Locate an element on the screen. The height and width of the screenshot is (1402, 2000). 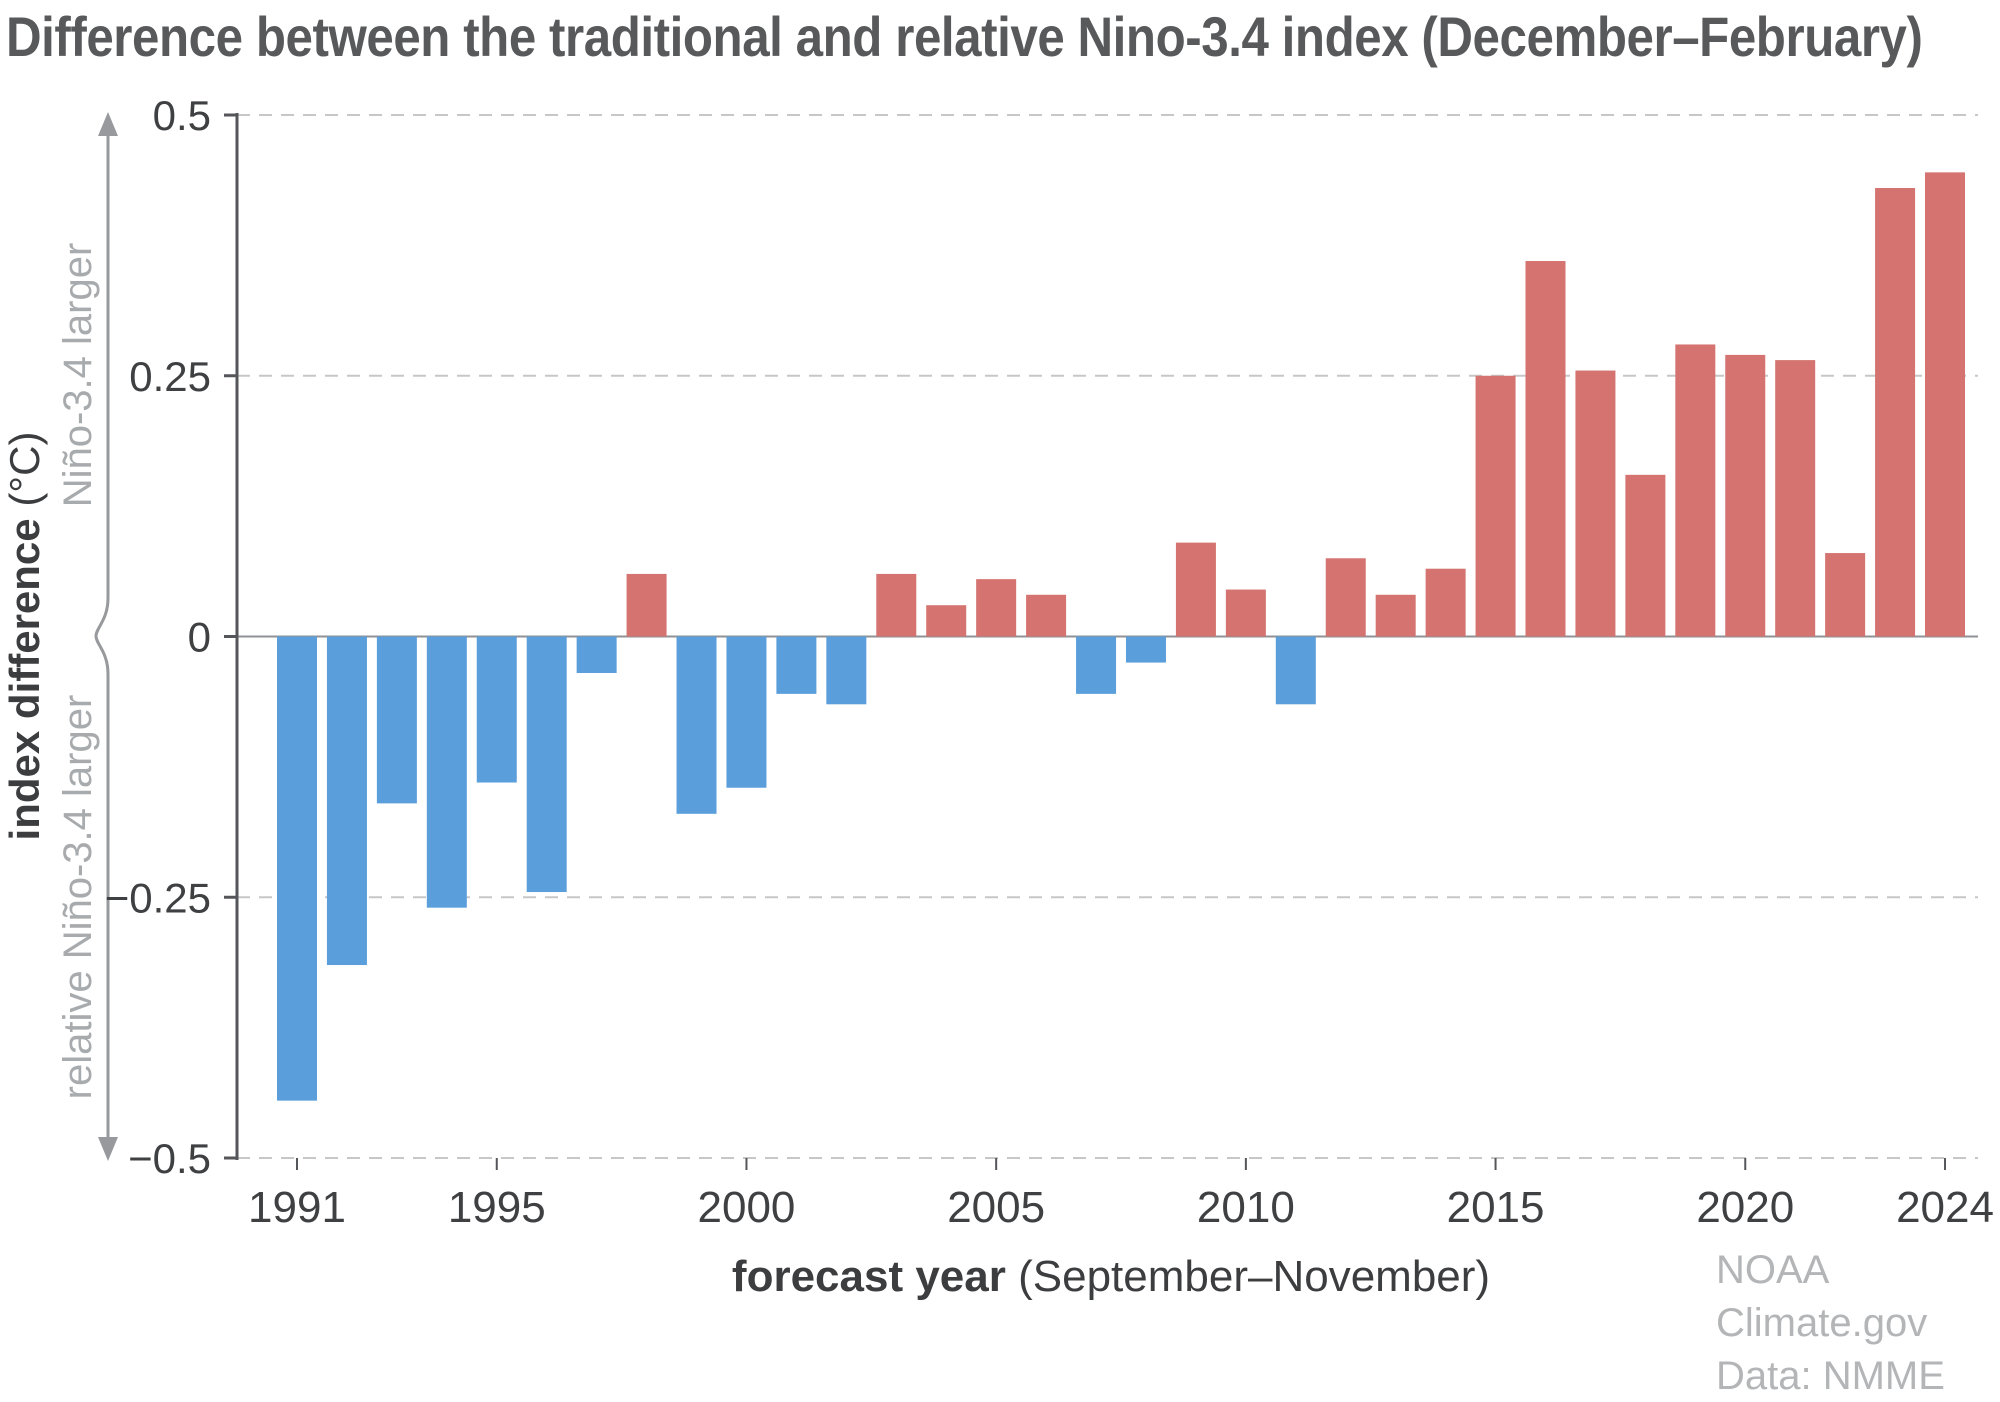
x-axis-title-main: forecast year is located at coordinates (868, 1276).